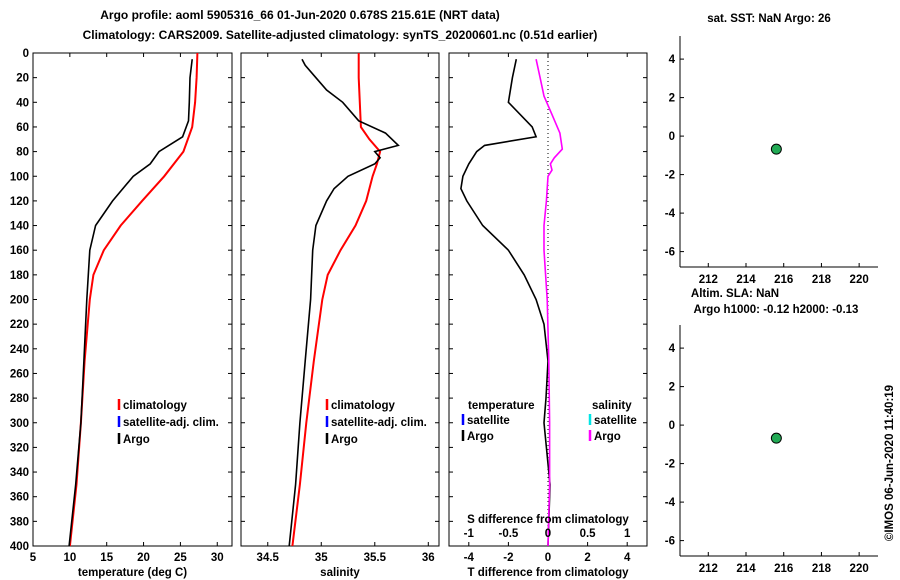  Describe the element at coordinates (217, 558) in the screenshot. I see `x-tick-label: 30` at that location.